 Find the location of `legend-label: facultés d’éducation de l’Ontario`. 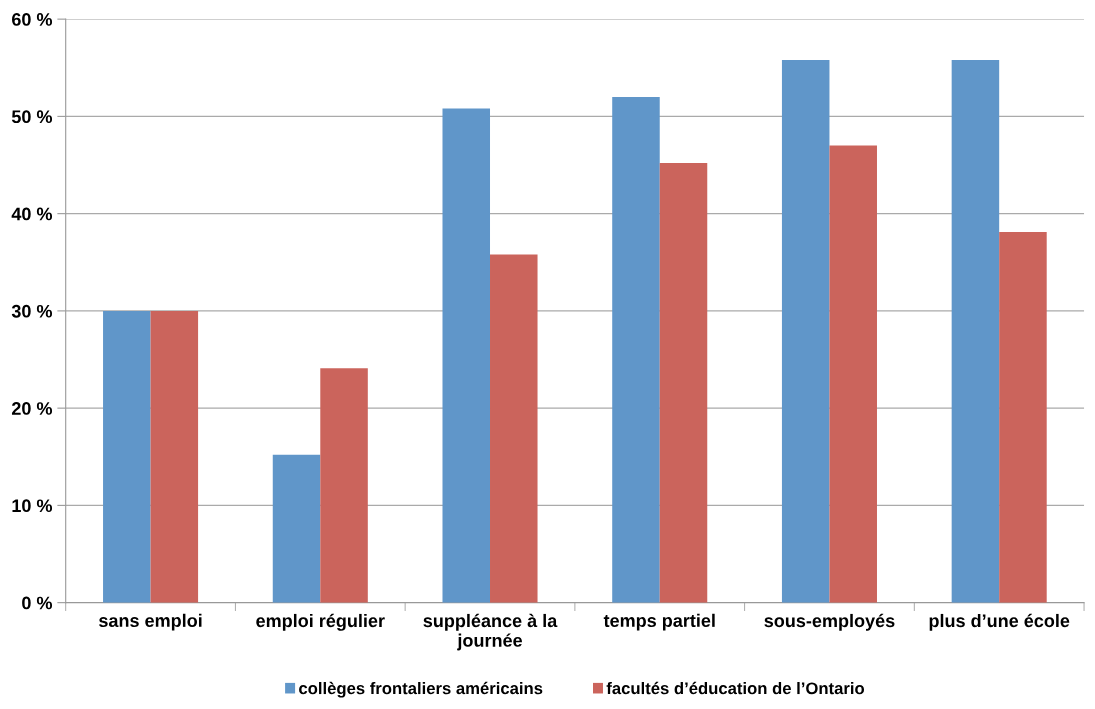

legend-label: facultés d’éducation de l’Ontario is located at coordinates (735, 688).